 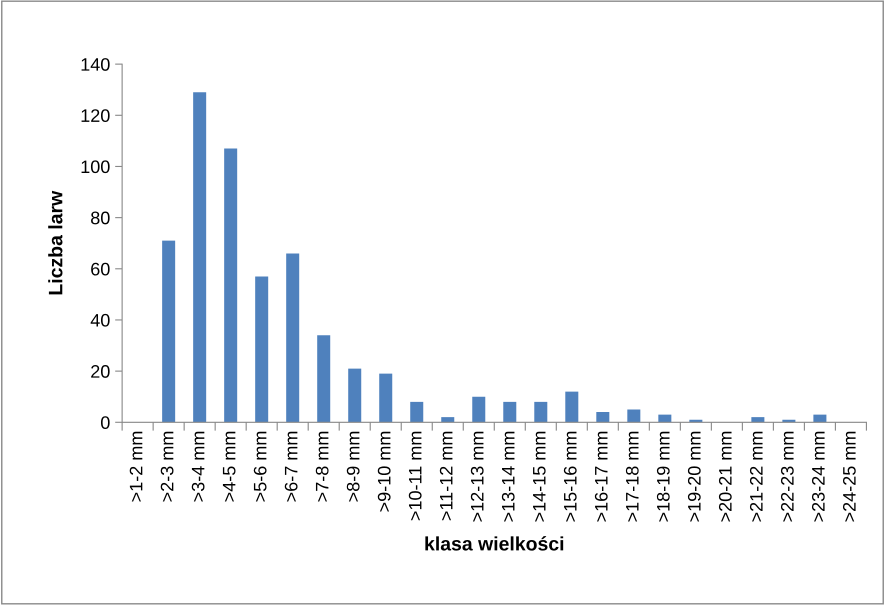 I want to click on x-tick-label: >3-4 mm, so click(x=198, y=467).